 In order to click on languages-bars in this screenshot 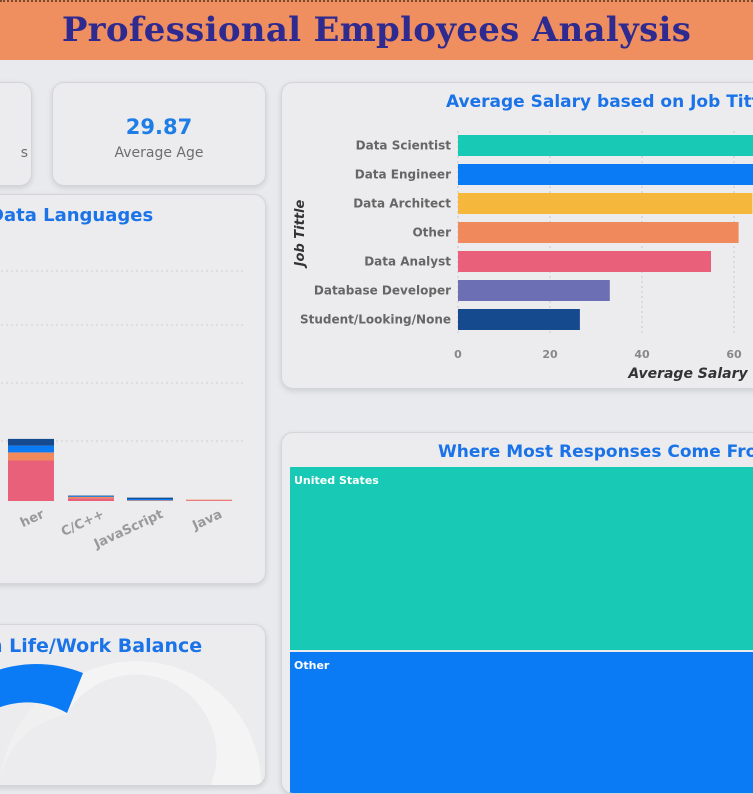, I will do `click(120, 469)`.